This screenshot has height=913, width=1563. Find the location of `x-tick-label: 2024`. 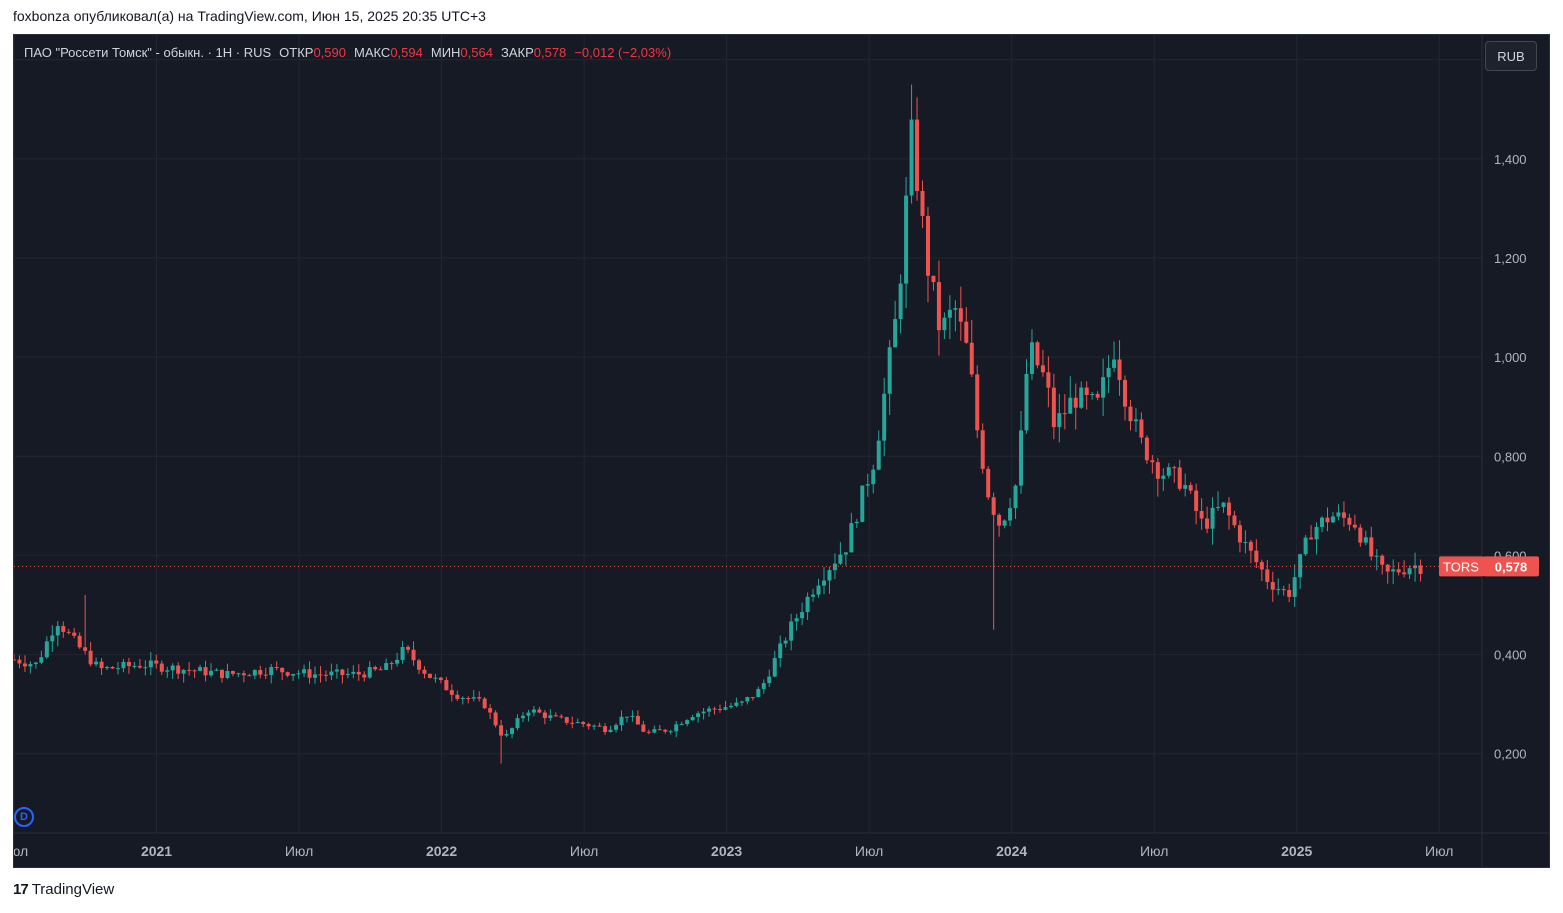

x-tick-label: 2024 is located at coordinates (1011, 851).